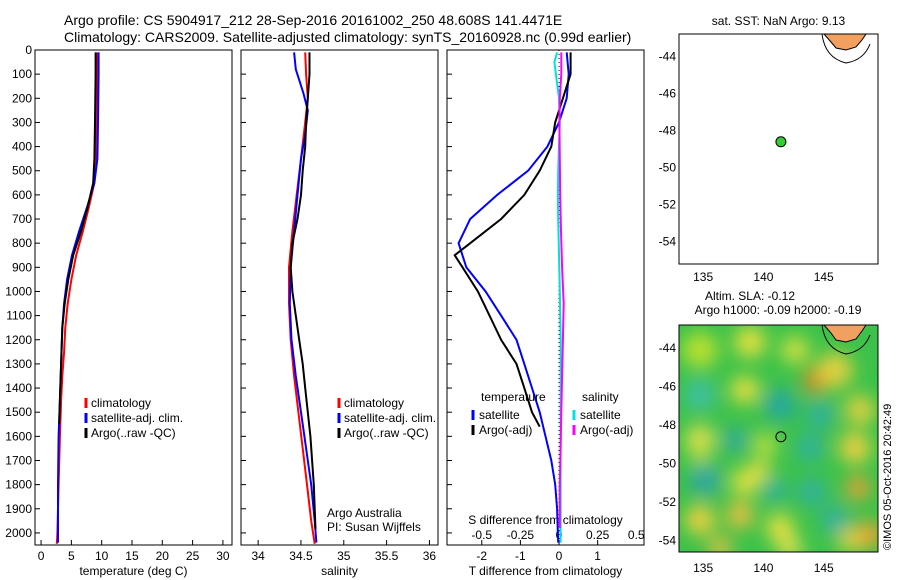 The width and height of the screenshot is (900, 580). Describe the element at coordinates (133, 433) in the screenshot. I see `temperature-legend-label: Argo(..raw -QC)` at that location.